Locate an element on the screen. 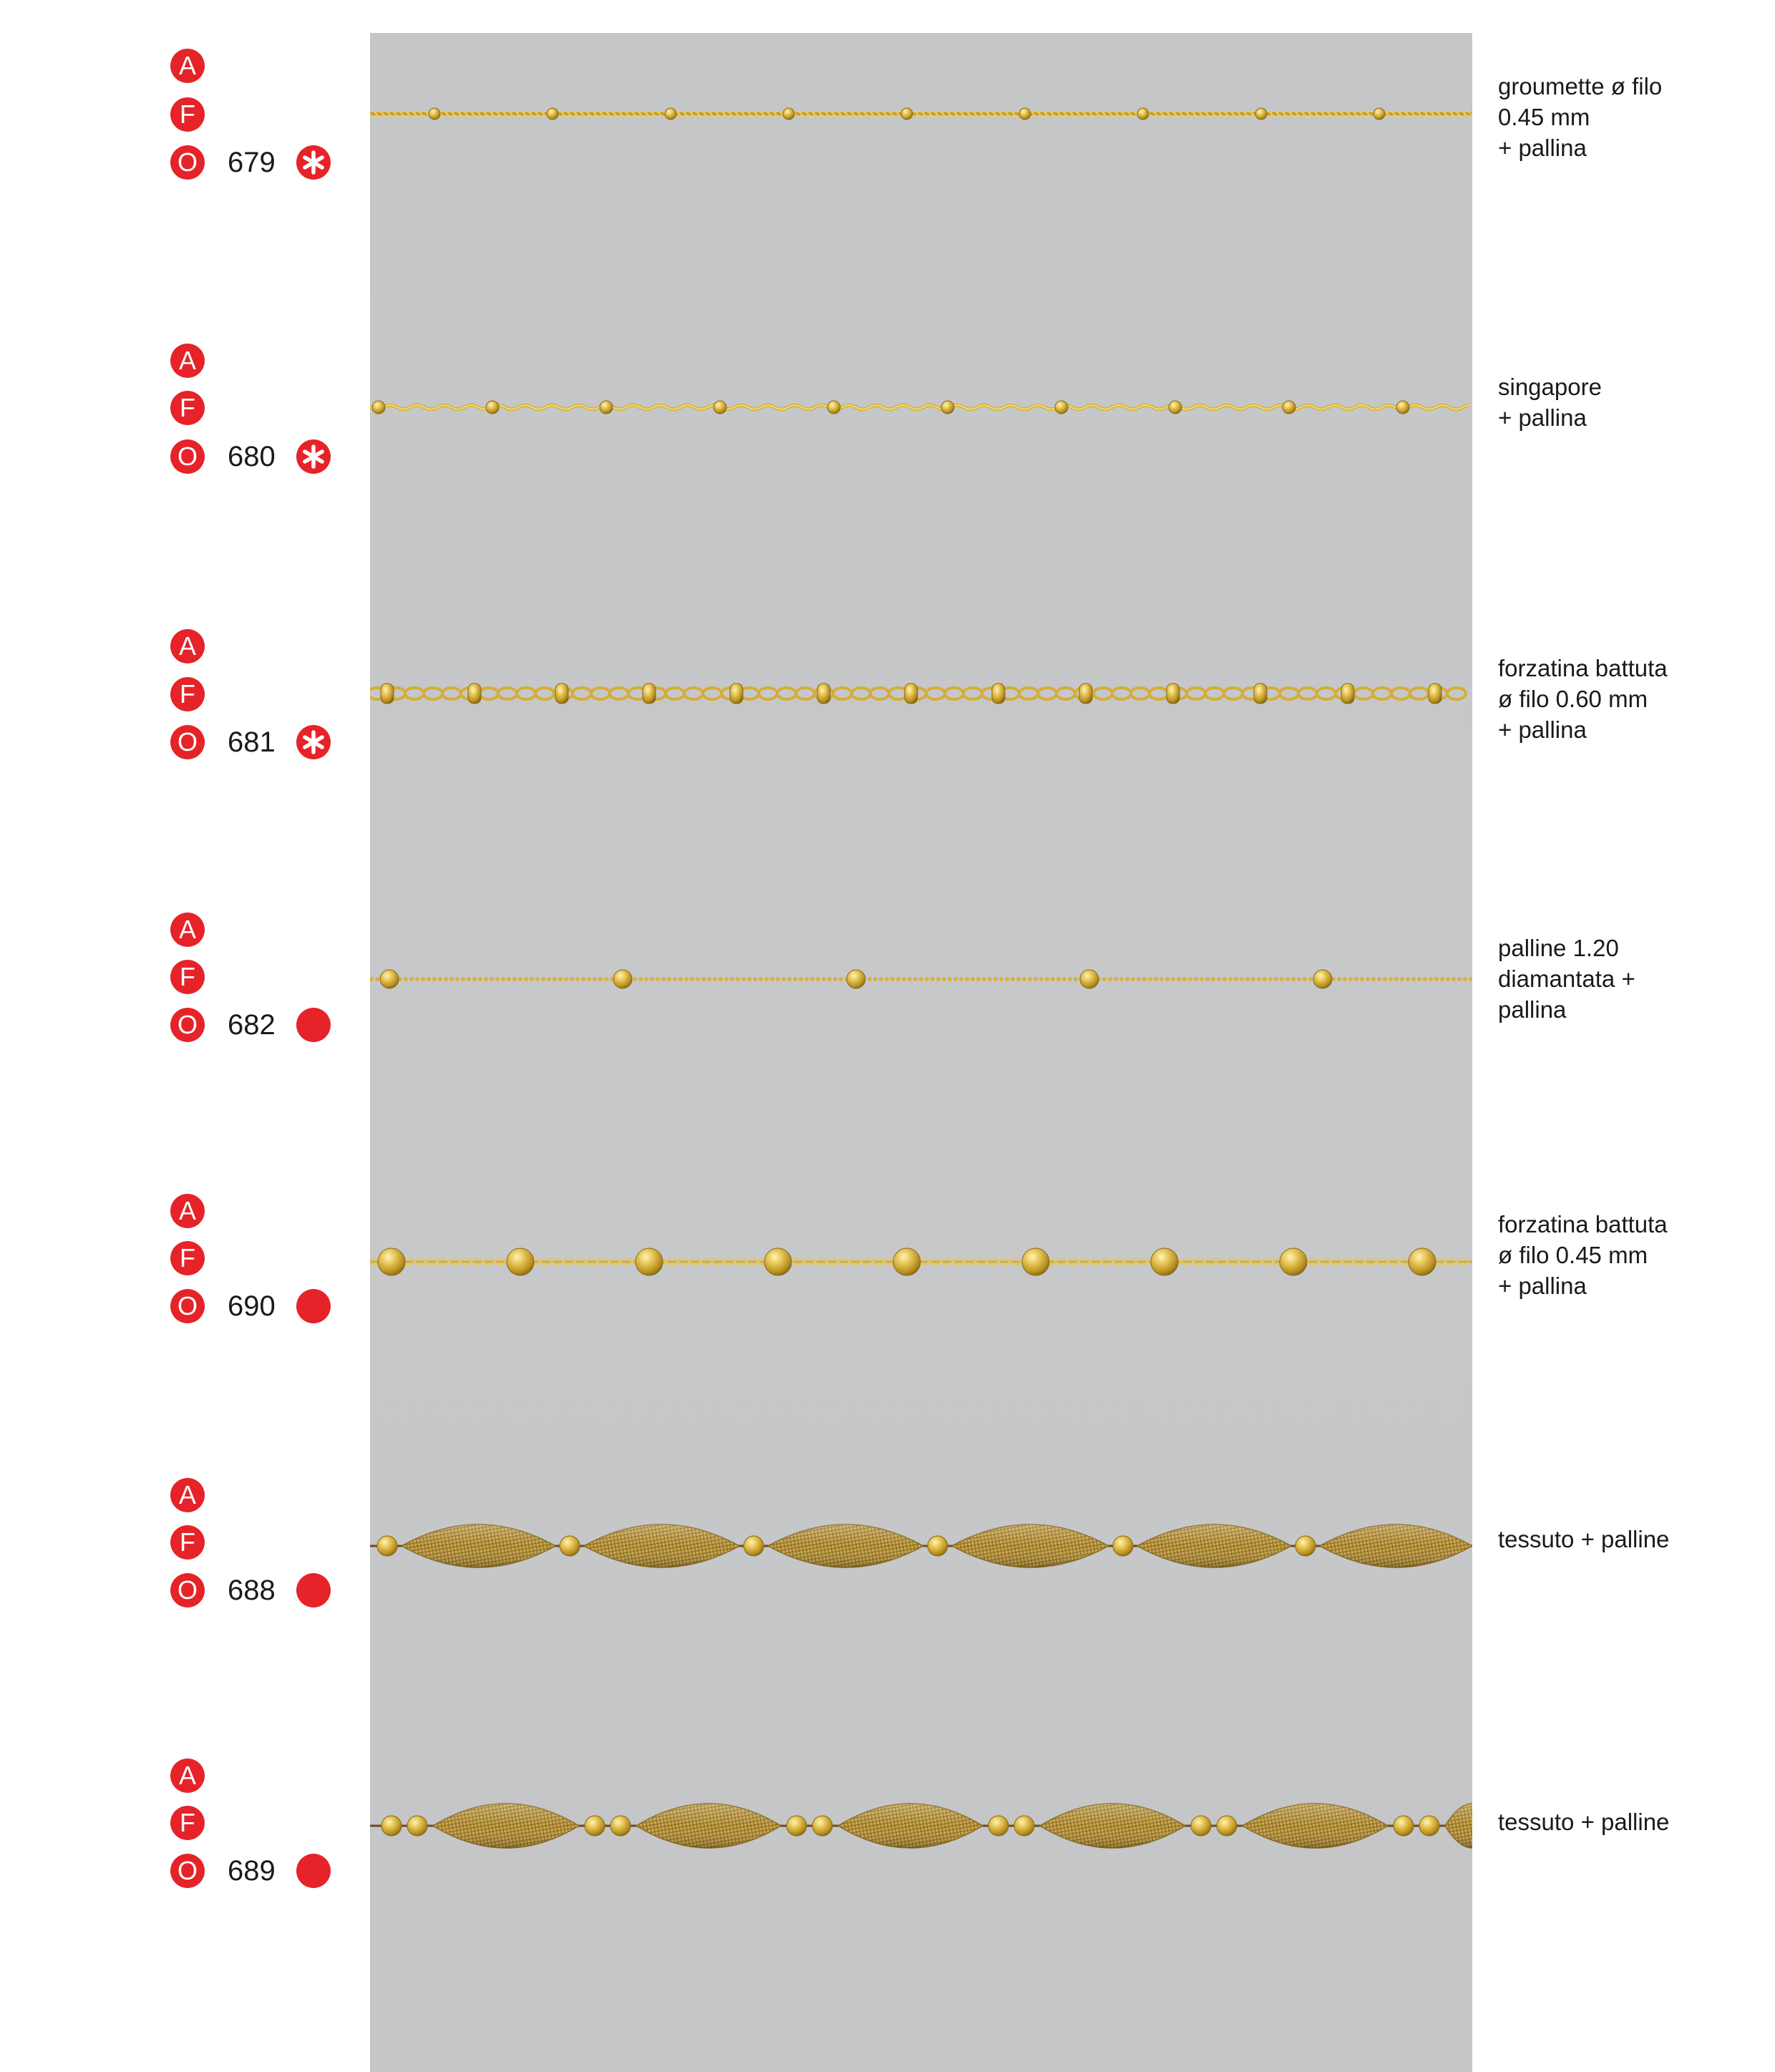  description-line: ø filo 0.45 mm is located at coordinates (1573, 1255).